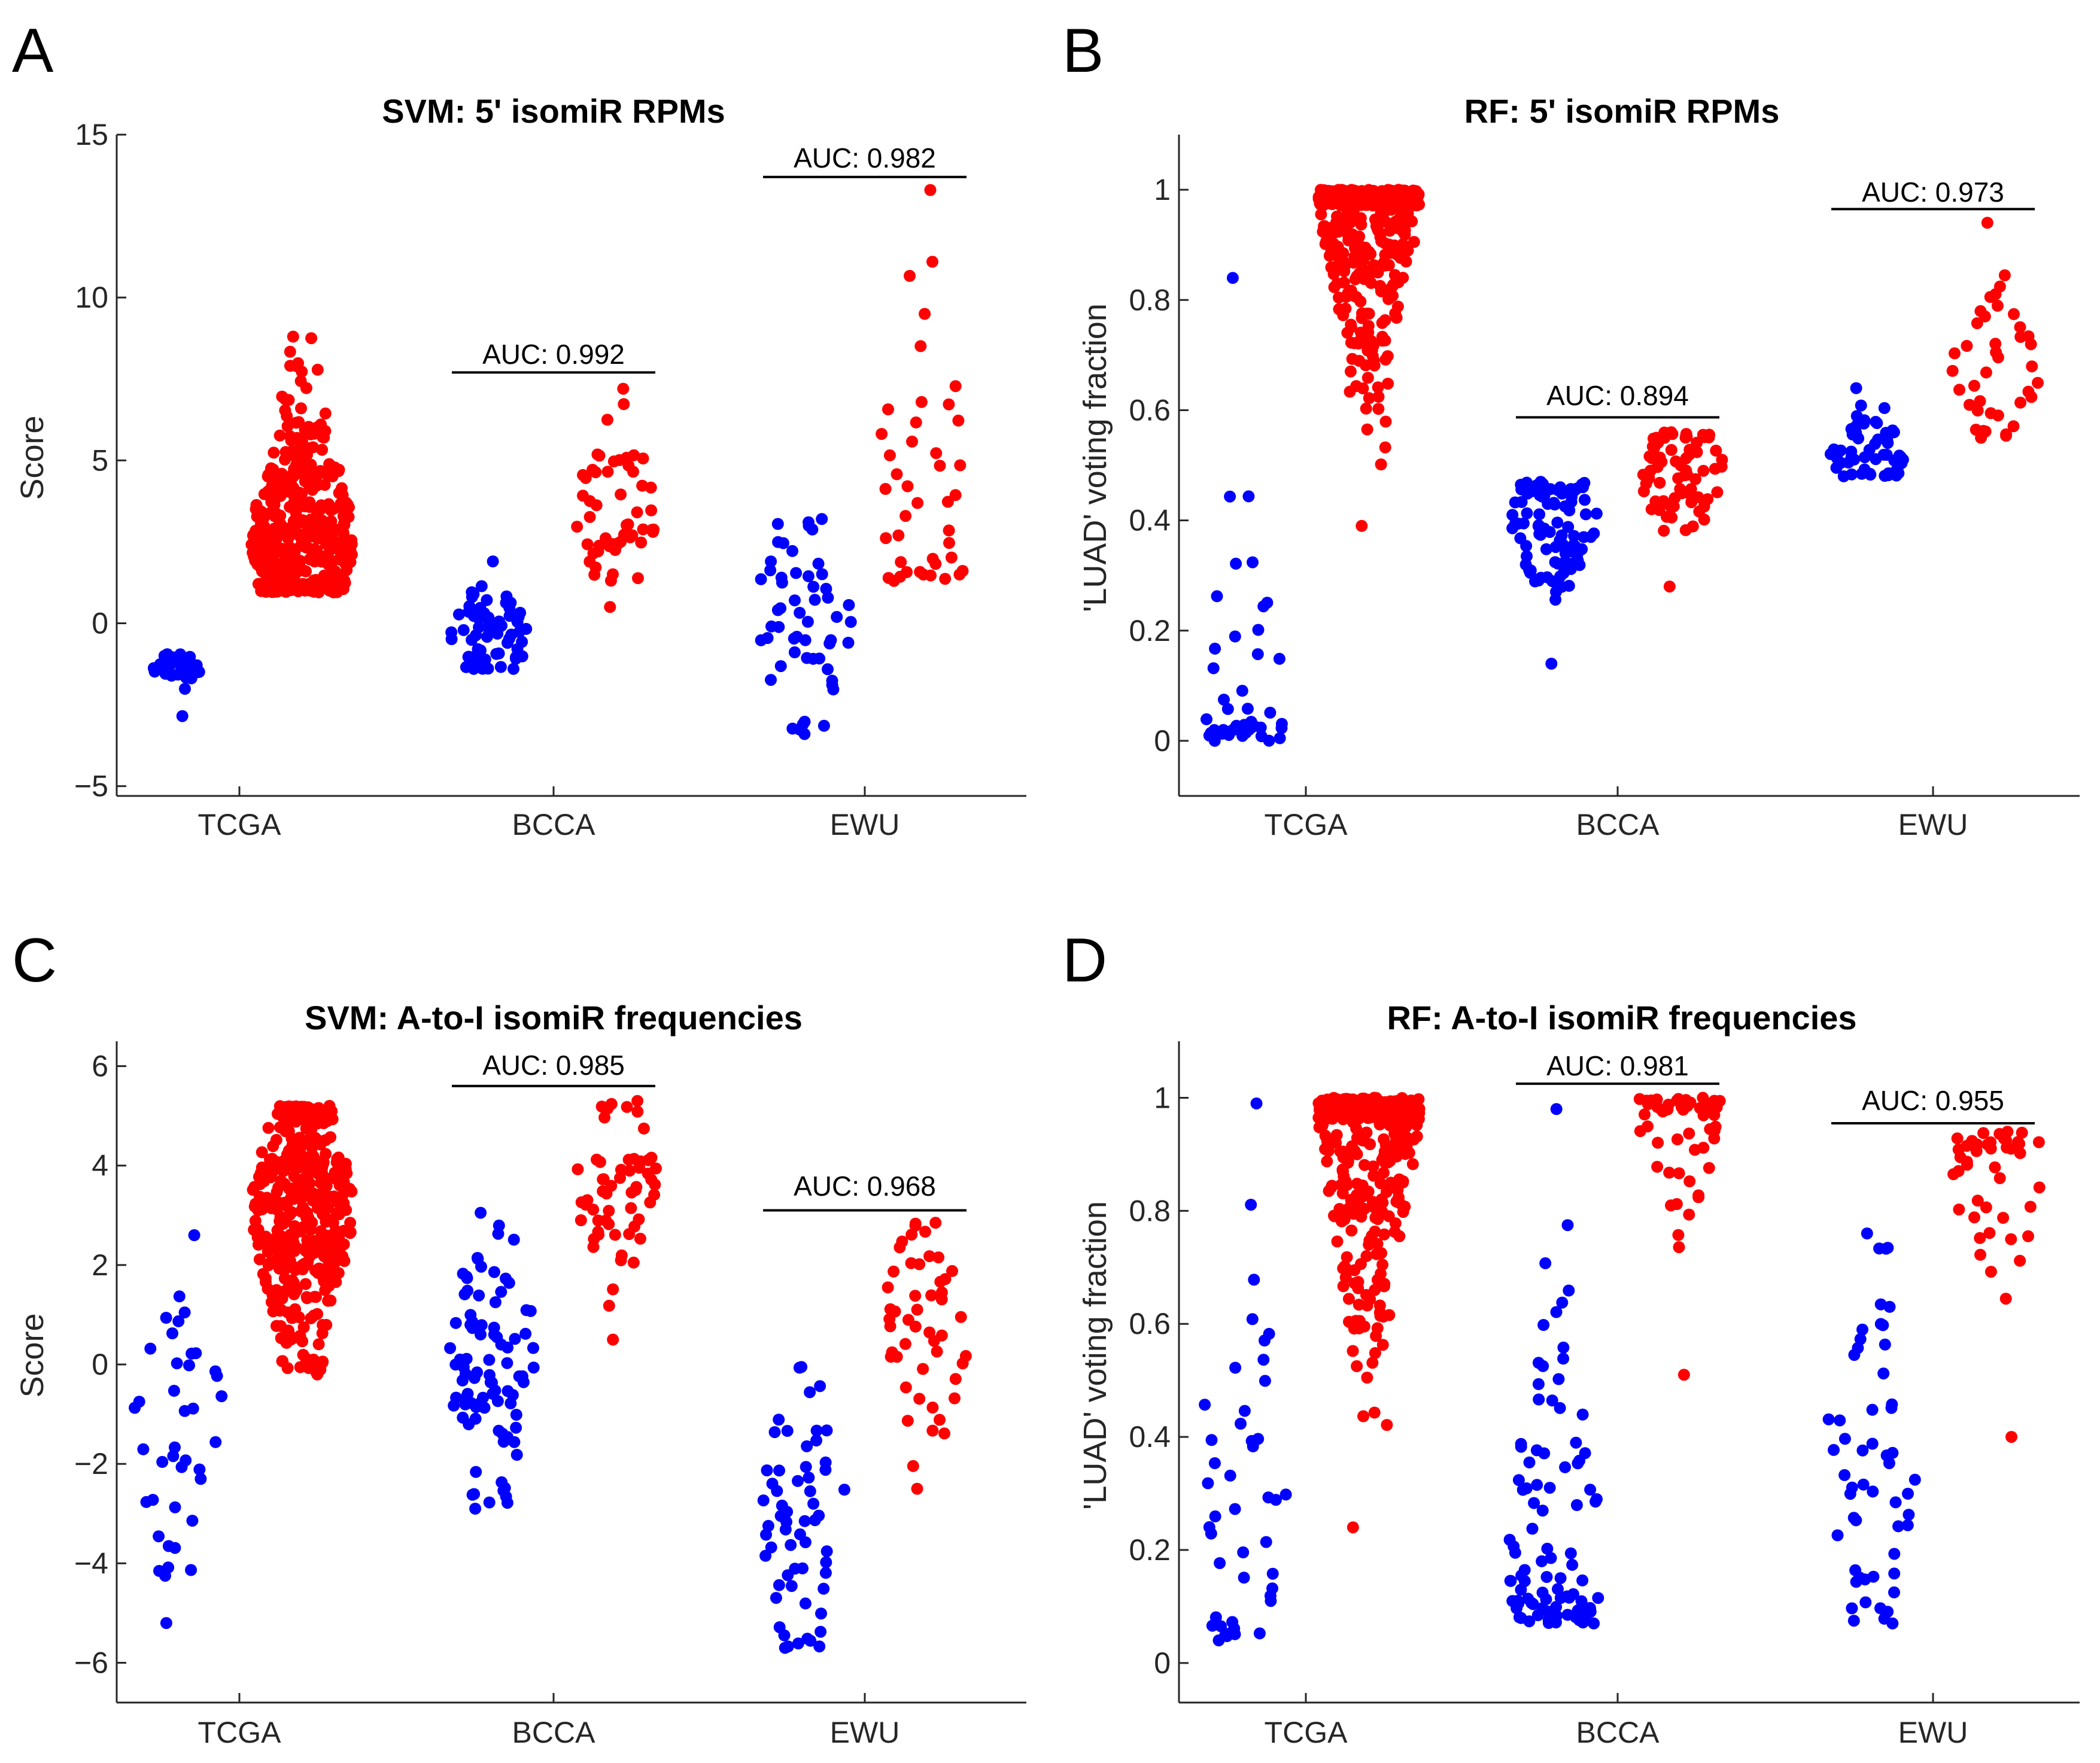 This screenshot has width=2100, height=1763. I want to click on x-tick-bcca-c: BCCA, so click(554, 1732).